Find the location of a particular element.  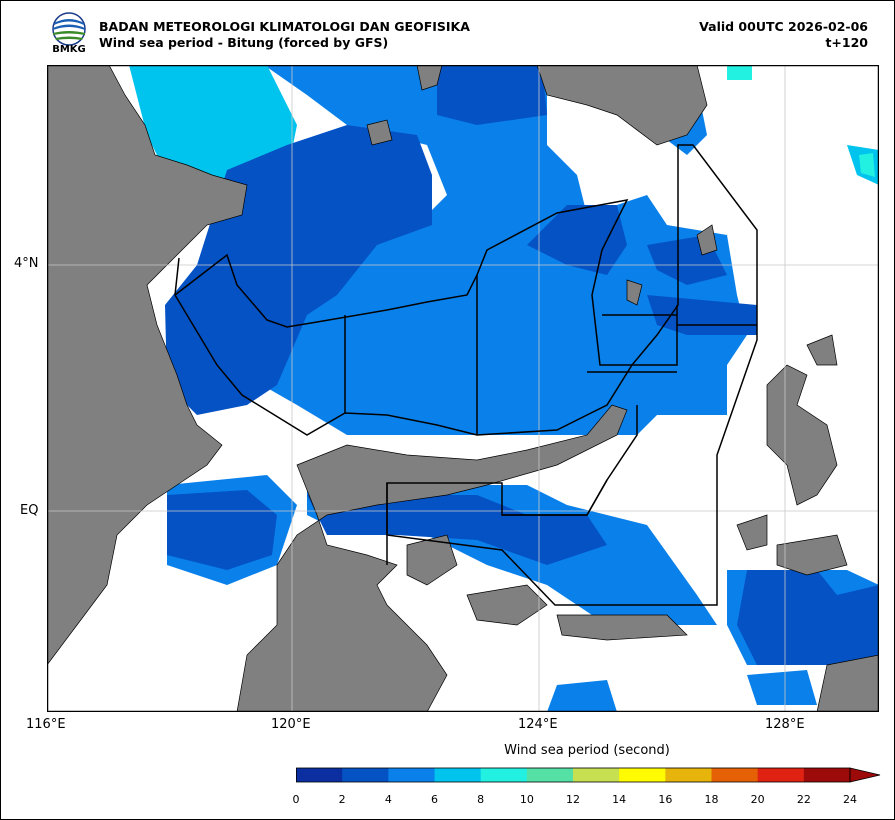

colorbar-tick-label: 16 is located at coordinates (665, 799).